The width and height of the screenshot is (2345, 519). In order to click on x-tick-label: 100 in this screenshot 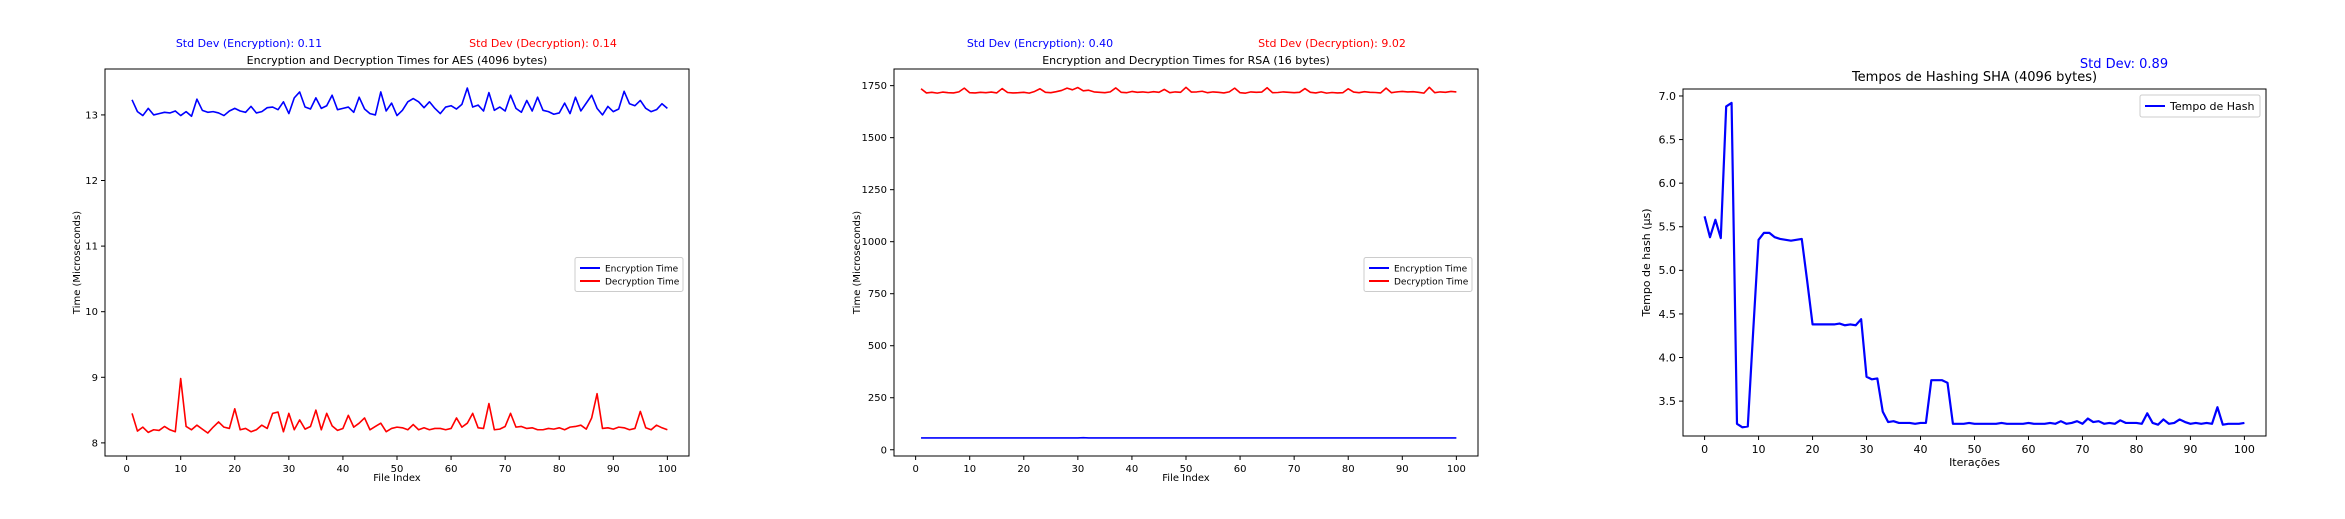, I will do `click(2244, 449)`.